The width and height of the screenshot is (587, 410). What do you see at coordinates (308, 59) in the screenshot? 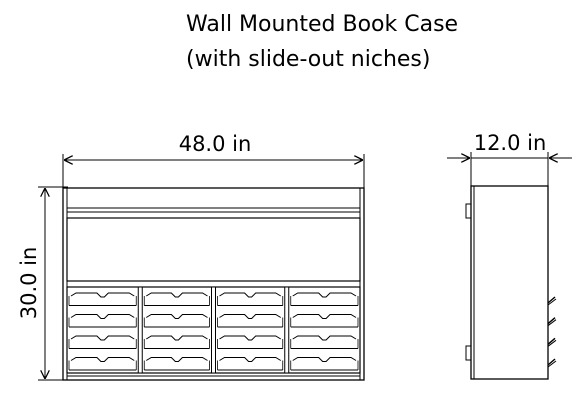
I see `drawing-subtitle: (with slide-out niches)` at bounding box center [308, 59].